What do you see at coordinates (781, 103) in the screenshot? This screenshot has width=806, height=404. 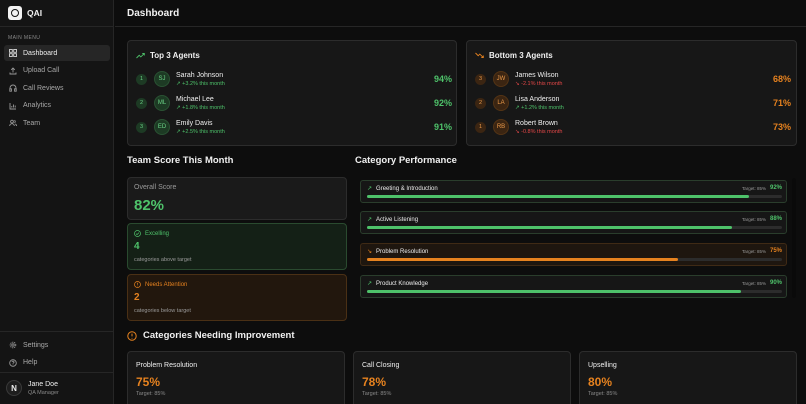 I see `agent-score: 71%` at bounding box center [781, 103].